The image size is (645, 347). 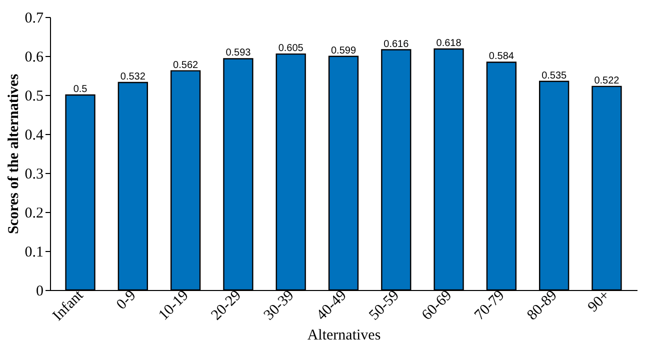 I want to click on data-label: 0.593, so click(x=239, y=53).